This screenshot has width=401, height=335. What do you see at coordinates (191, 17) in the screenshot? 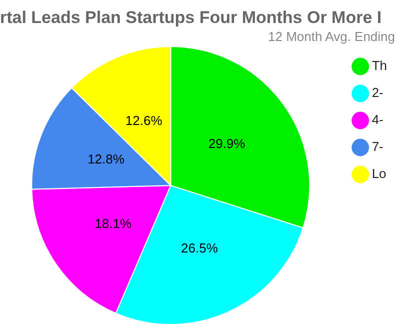
I see `chart-title: rtal Leads Plan Startups Four Months Or More I` at bounding box center [191, 17].